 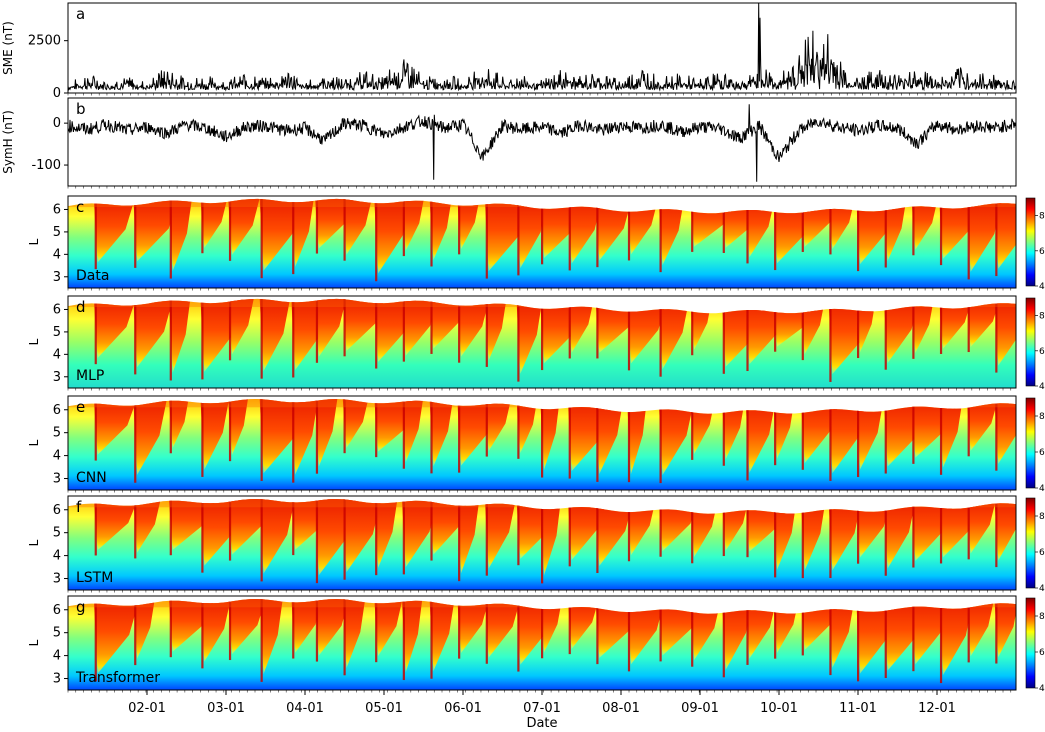 I want to click on x-tick-label: 09-01, so click(x=700, y=708).